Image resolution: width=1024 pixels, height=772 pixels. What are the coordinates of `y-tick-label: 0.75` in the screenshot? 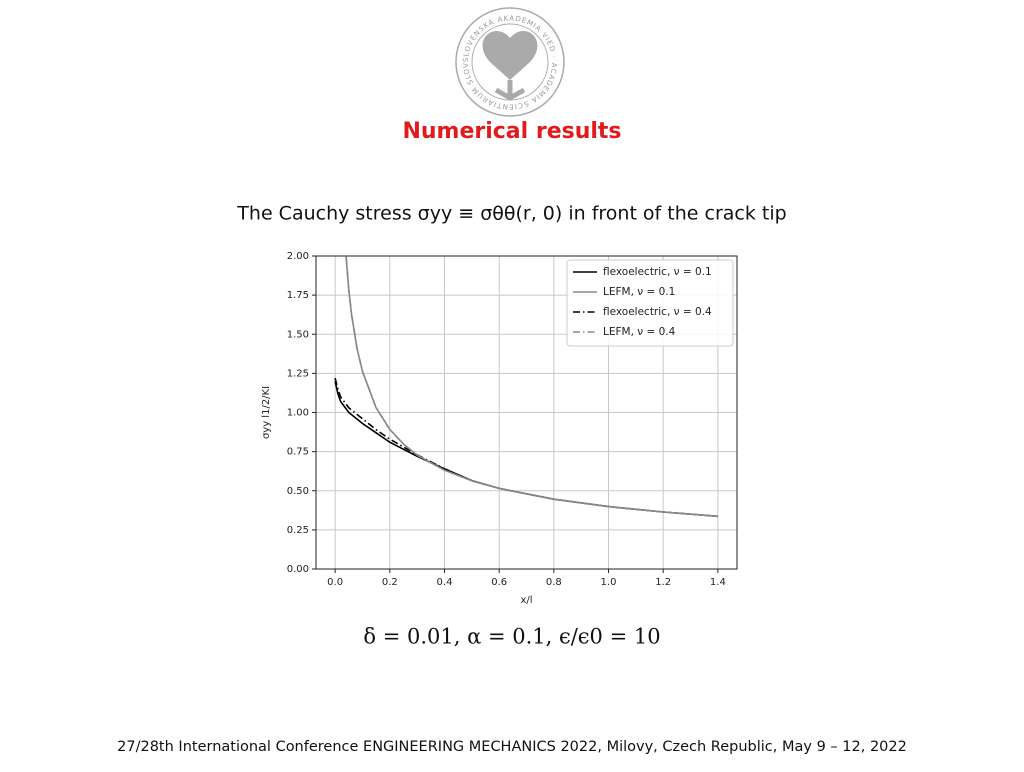 It's located at (298, 452).